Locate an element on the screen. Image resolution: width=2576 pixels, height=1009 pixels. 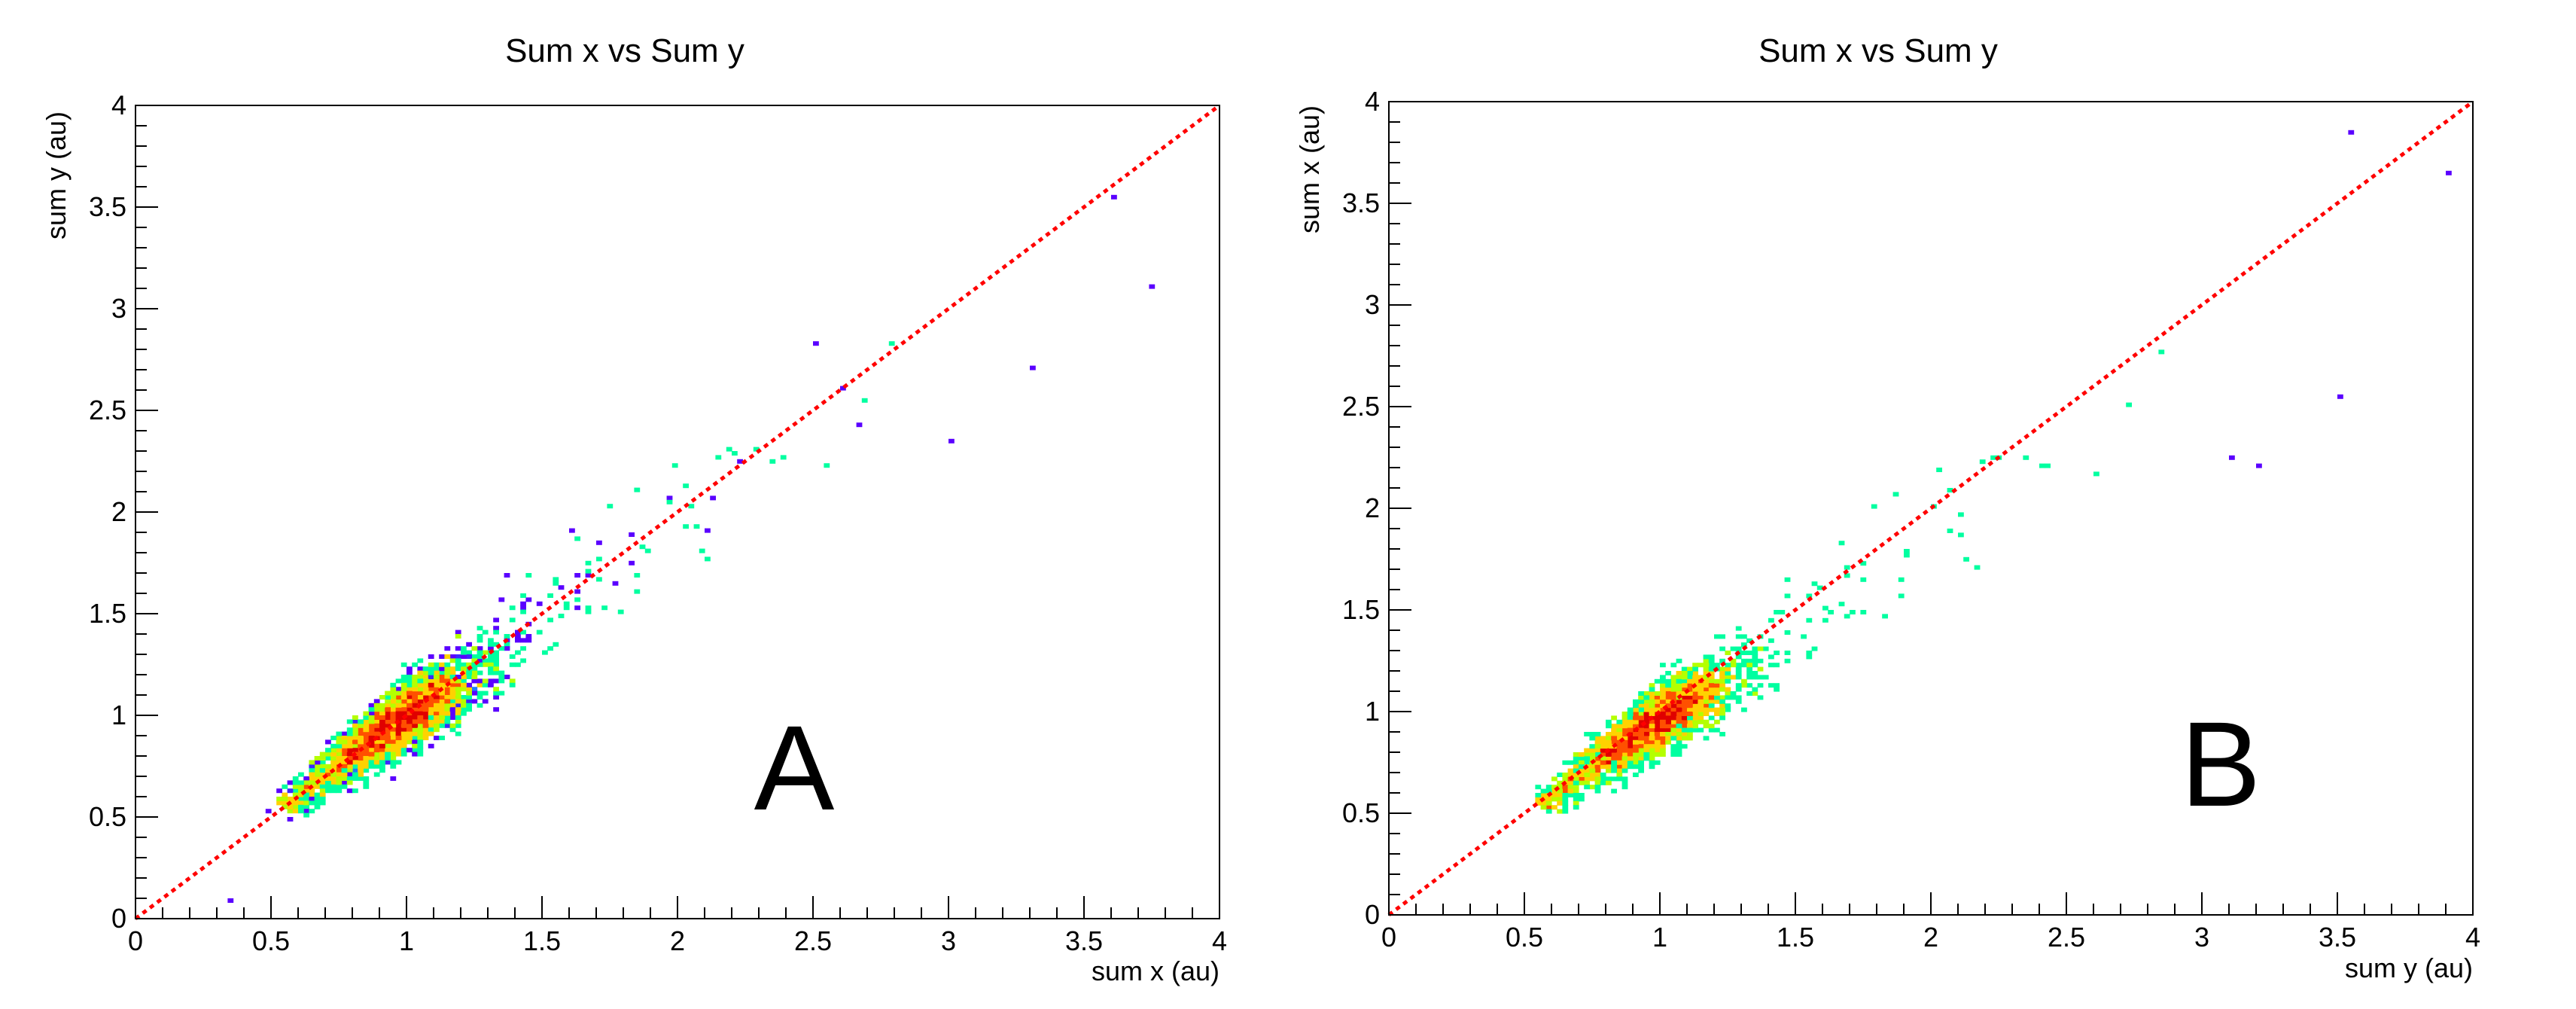
y-tick-label: 2.5 is located at coordinates (1361, 406).